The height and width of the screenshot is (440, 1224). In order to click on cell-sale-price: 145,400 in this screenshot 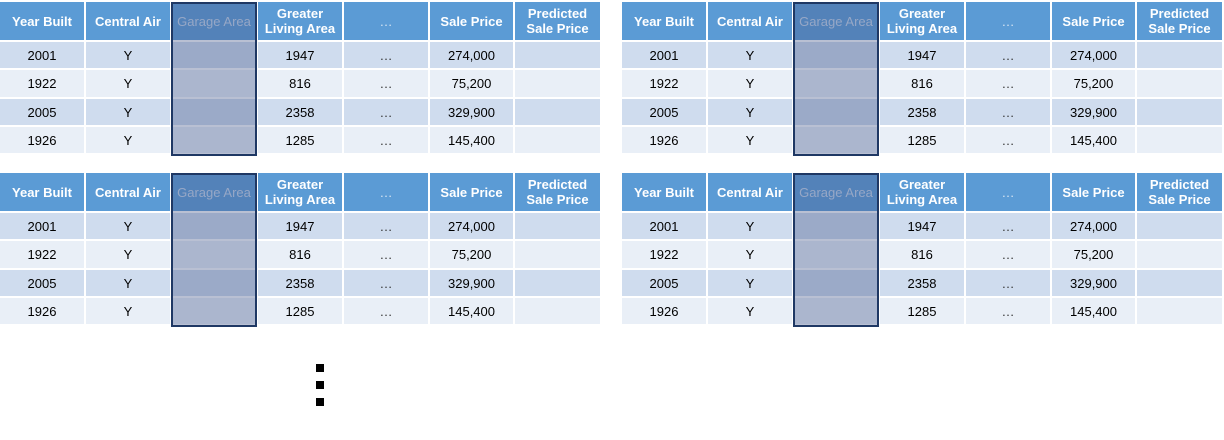, I will do `click(1093, 140)`.